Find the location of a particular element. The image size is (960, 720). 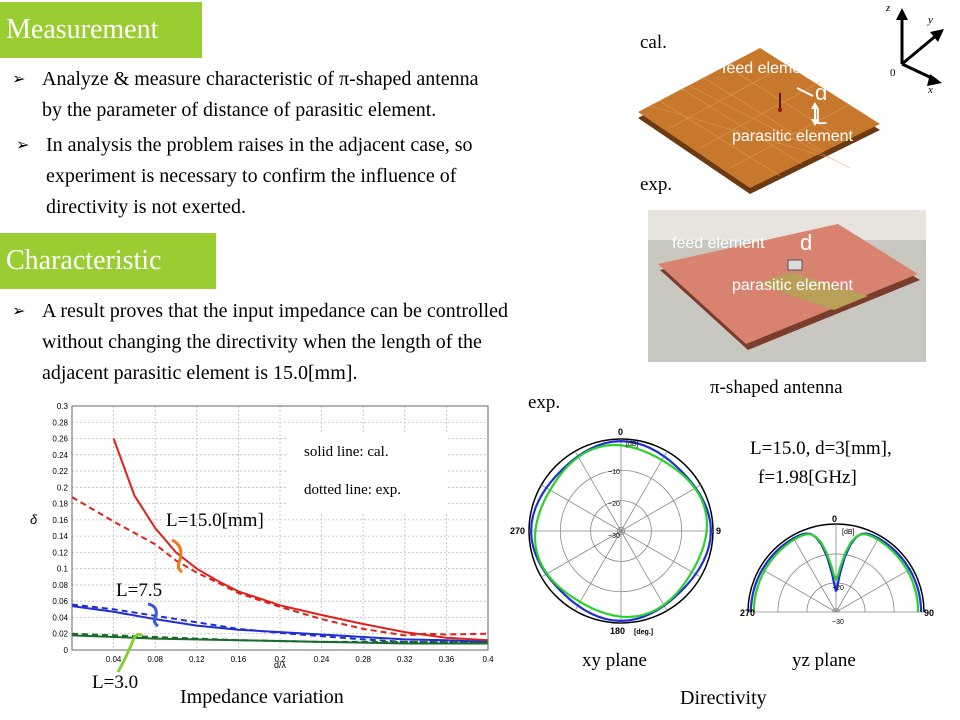

cal-L-label: L is located at coordinates (821, 116).